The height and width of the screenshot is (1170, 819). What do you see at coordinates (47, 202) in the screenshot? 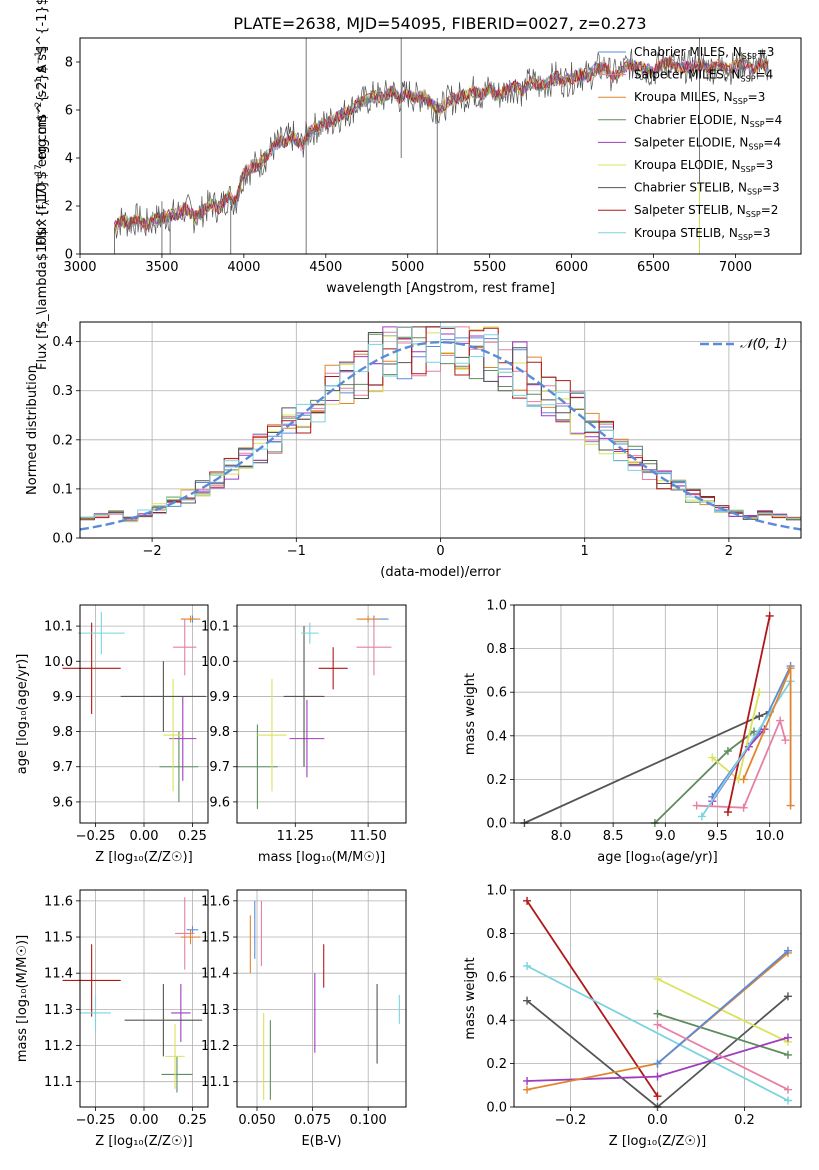
I see `y-axis-label-part: λ` at bounding box center [47, 202].